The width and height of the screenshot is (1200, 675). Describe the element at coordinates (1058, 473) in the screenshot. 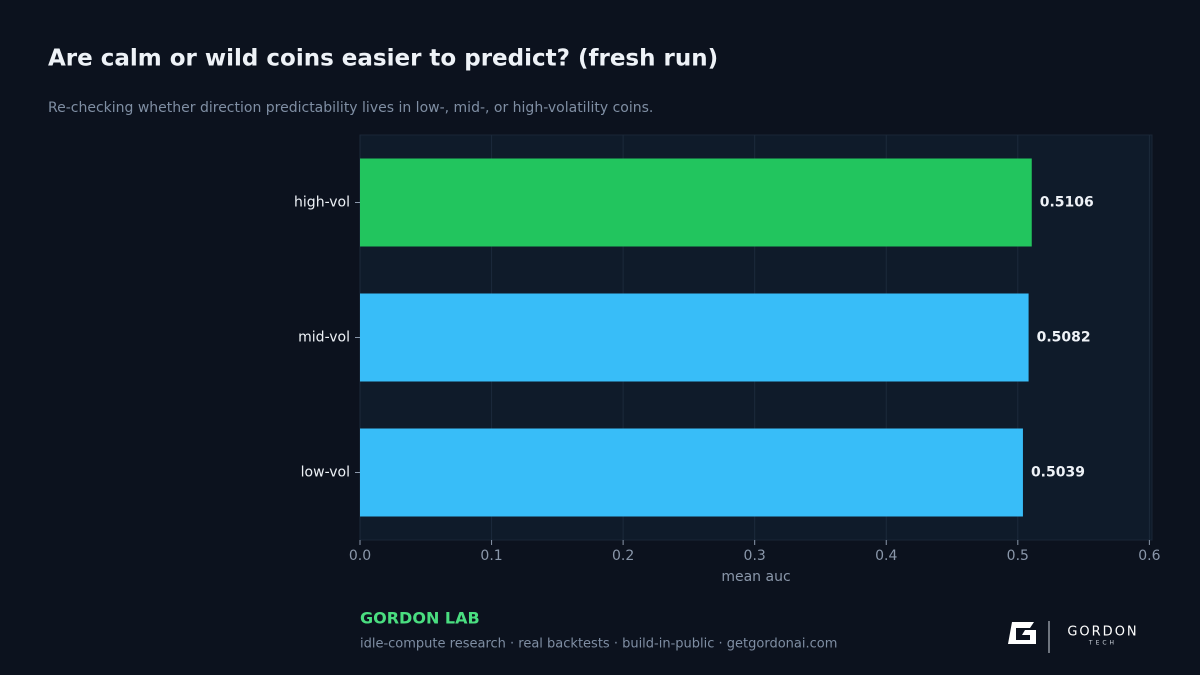

I see `value-label: 0.5039` at that location.